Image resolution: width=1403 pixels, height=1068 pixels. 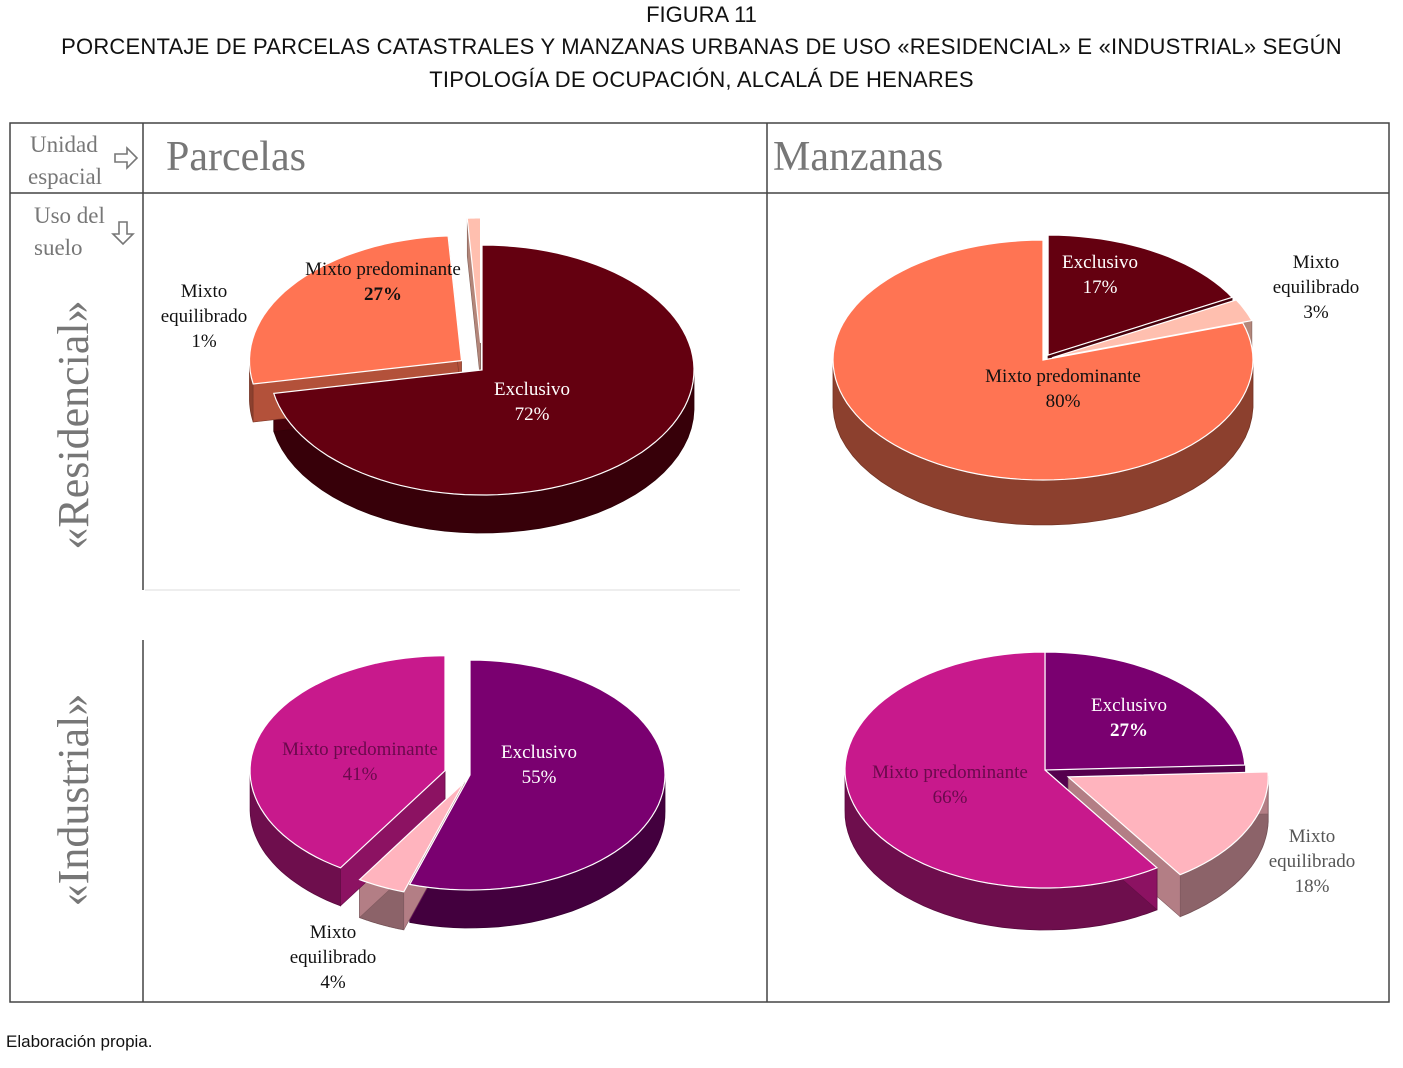 What do you see at coordinates (360, 762) in the screenshot?
I see `pie-label-mixto-predominante: Mixto predominante 41%` at bounding box center [360, 762].